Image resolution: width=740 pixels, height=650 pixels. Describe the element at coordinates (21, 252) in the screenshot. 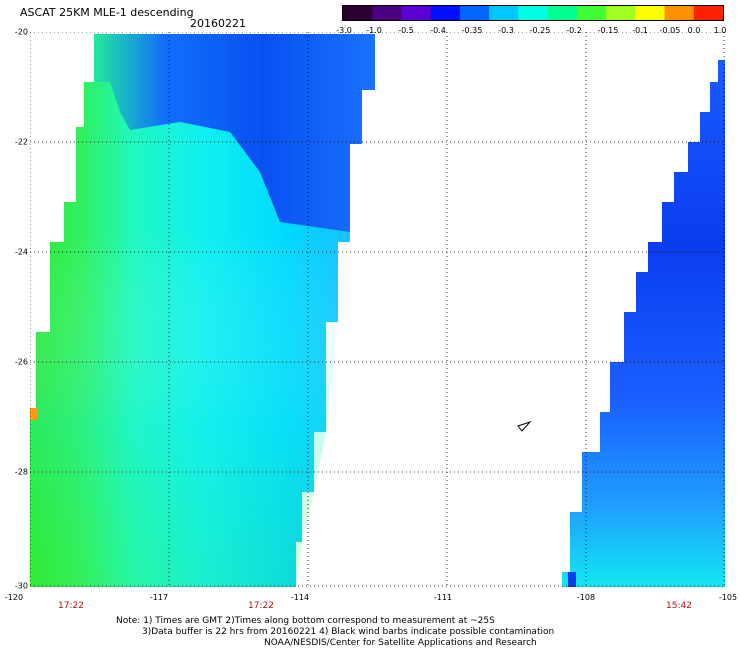

I see `lat-tick: -24` at that location.